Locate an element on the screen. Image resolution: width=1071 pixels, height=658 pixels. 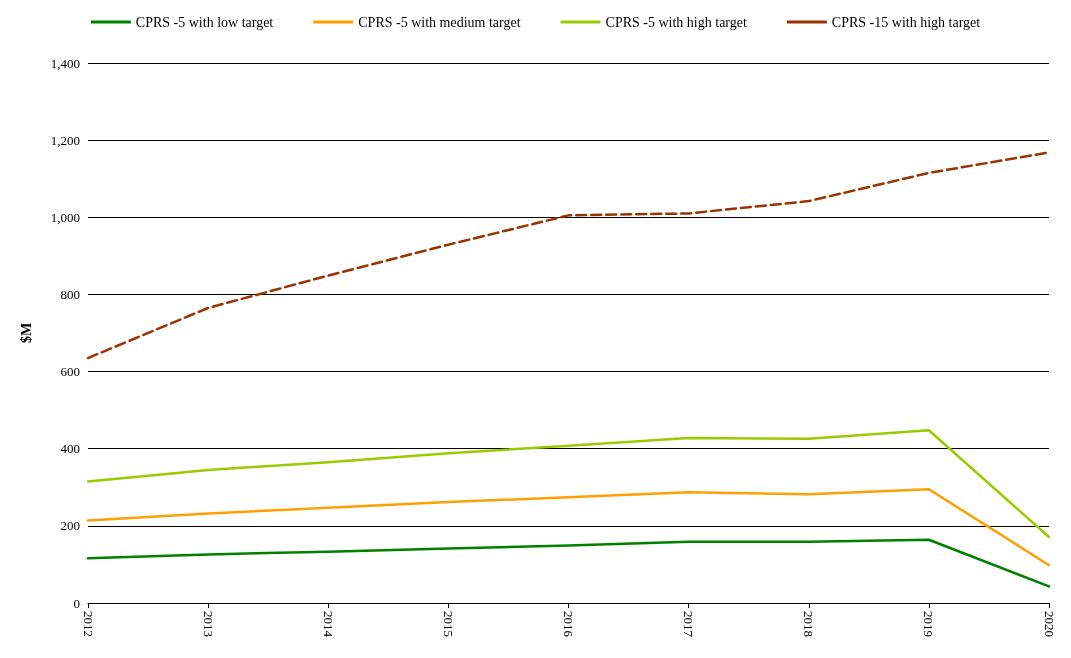
y-axis-title: $M is located at coordinates (26, 333).